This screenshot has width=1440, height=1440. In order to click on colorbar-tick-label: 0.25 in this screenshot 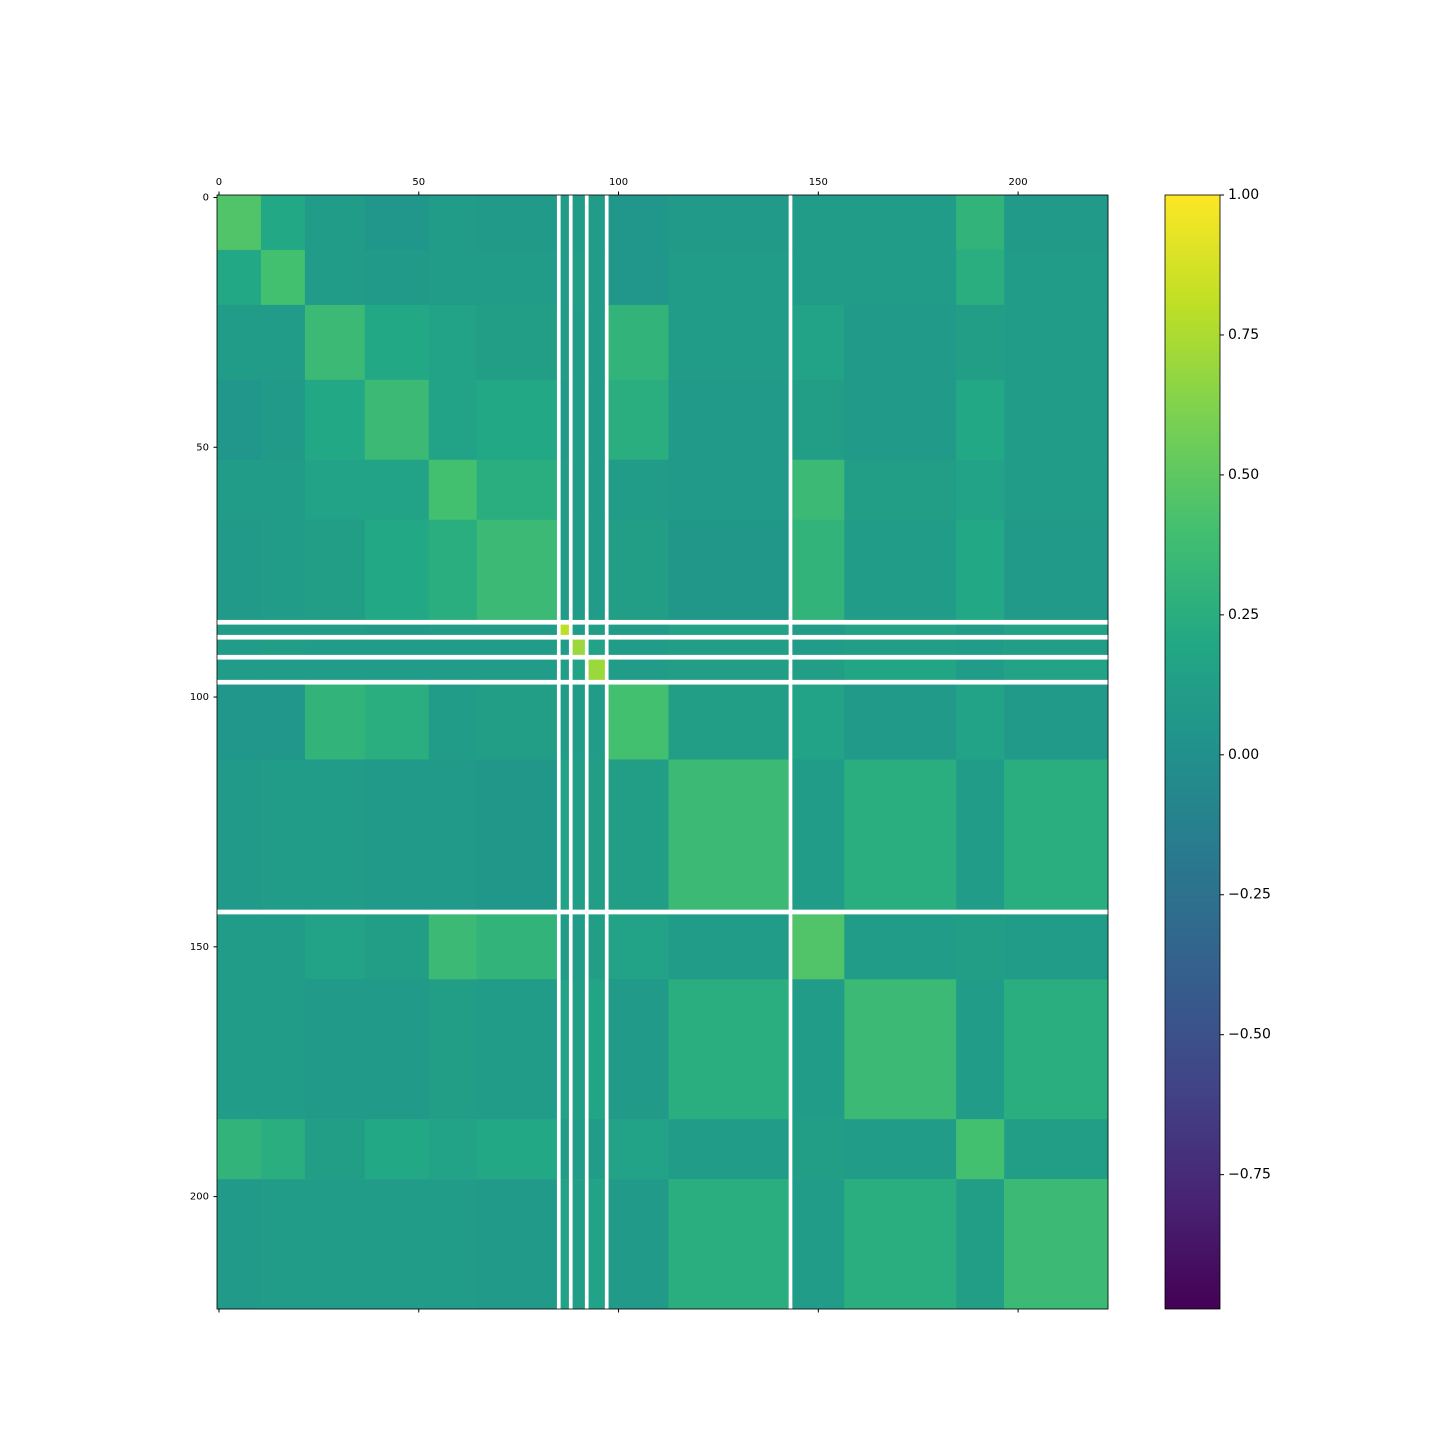, I will do `click(1243, 615)`.